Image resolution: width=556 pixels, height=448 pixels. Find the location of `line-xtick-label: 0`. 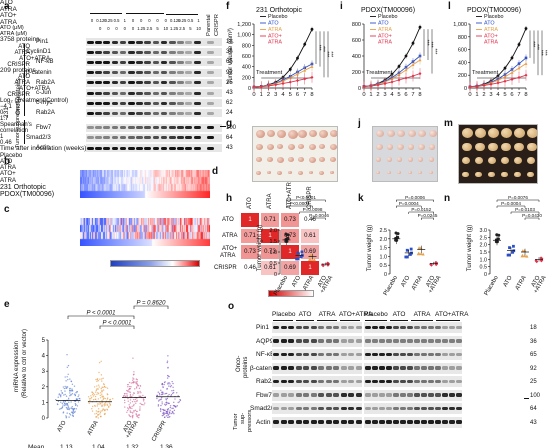

line-xtick-label: 0 is located at coordinates (469, 95).